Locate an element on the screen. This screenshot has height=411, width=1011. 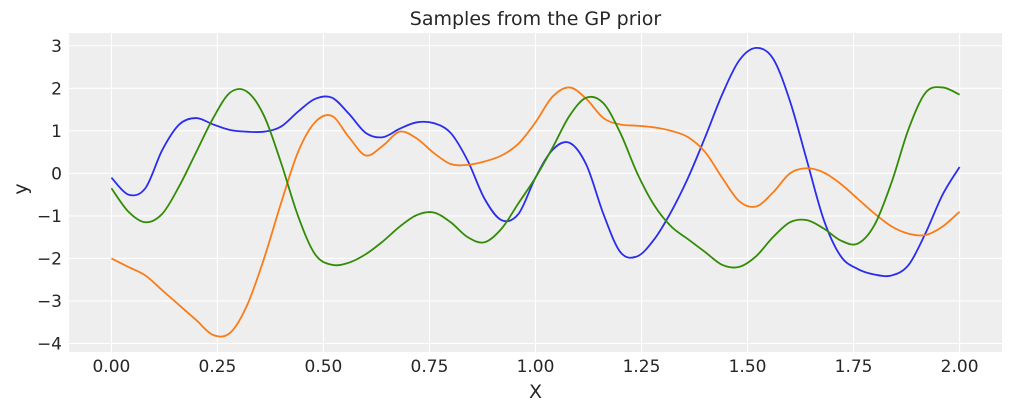
x-tick-label: 0.00 is located at coordinates (111, 367).